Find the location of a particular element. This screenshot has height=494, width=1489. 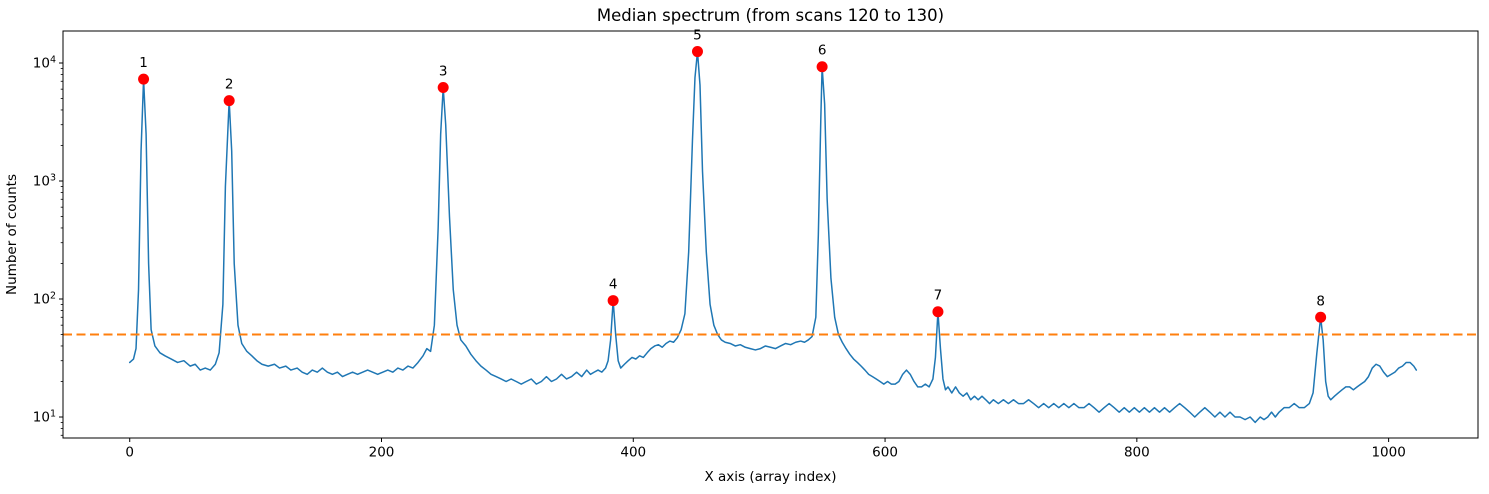

y-tick-label: 10³ is located at coordinates (44, 181).